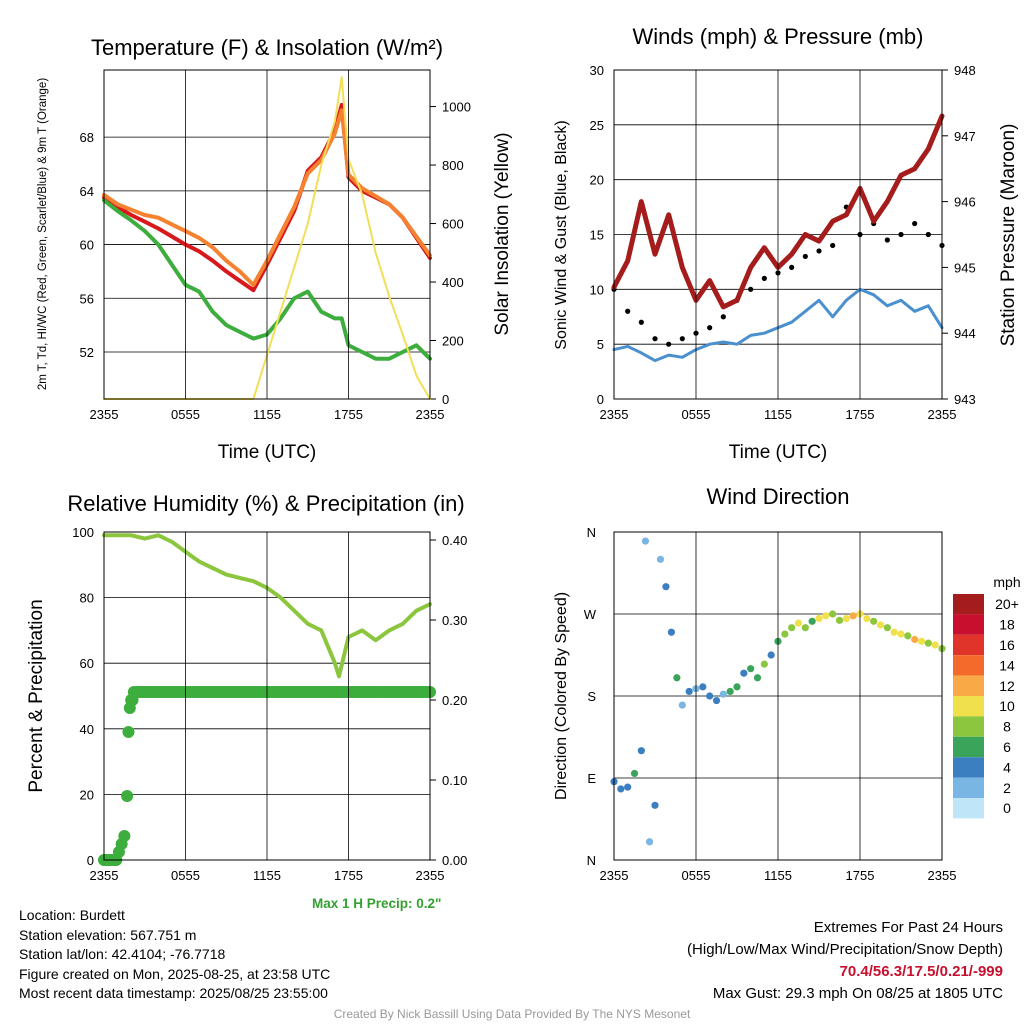 The image size is (1024, 1024). Describe the element at coordinates (965, 333) in the screenshot. I see `winds-ytick-label-right: 944` at that location.